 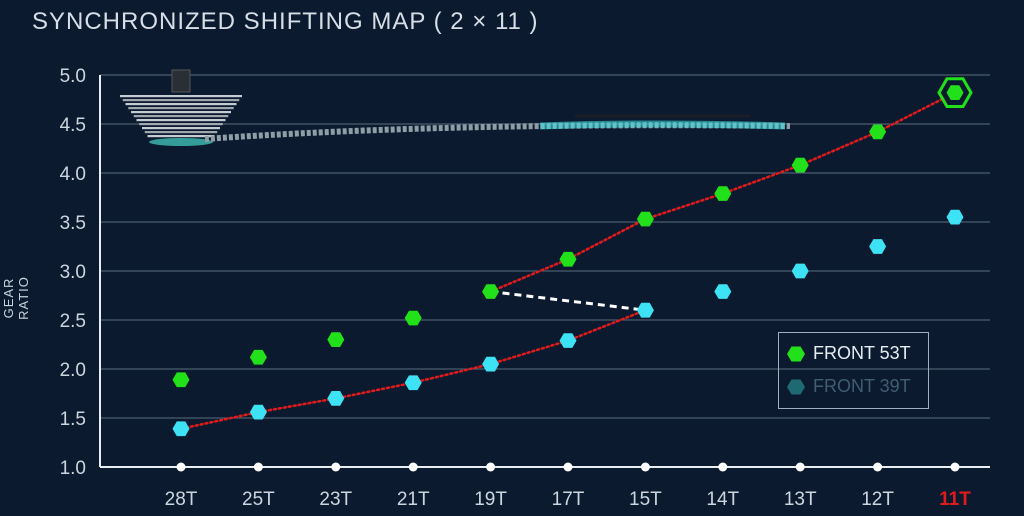 I want to click on legend-item-front-53t: FRONT 53T, so click(x=849, y=353).